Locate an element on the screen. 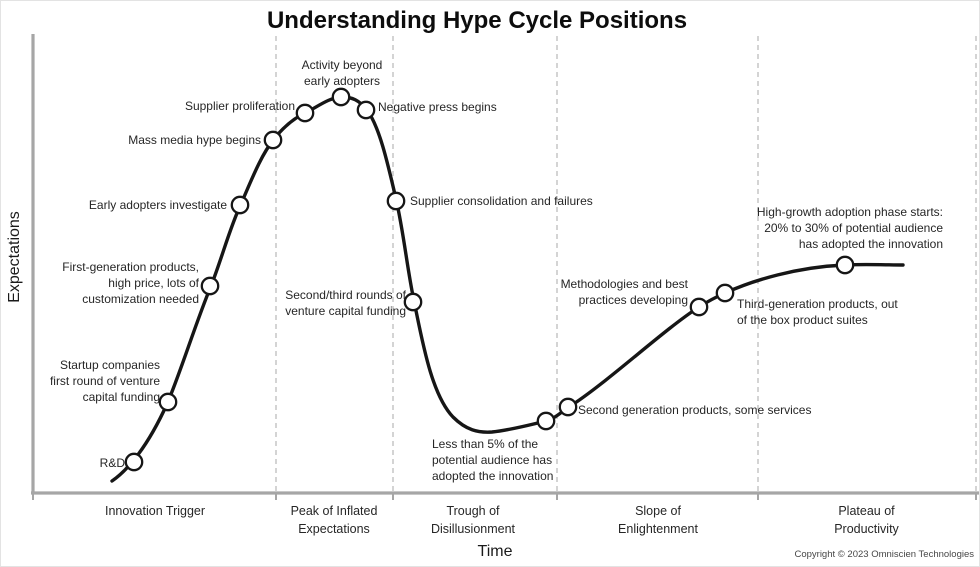 The width and height of the screenshot is (980, 567). point-mass-media is located at coordinates (273, 140).